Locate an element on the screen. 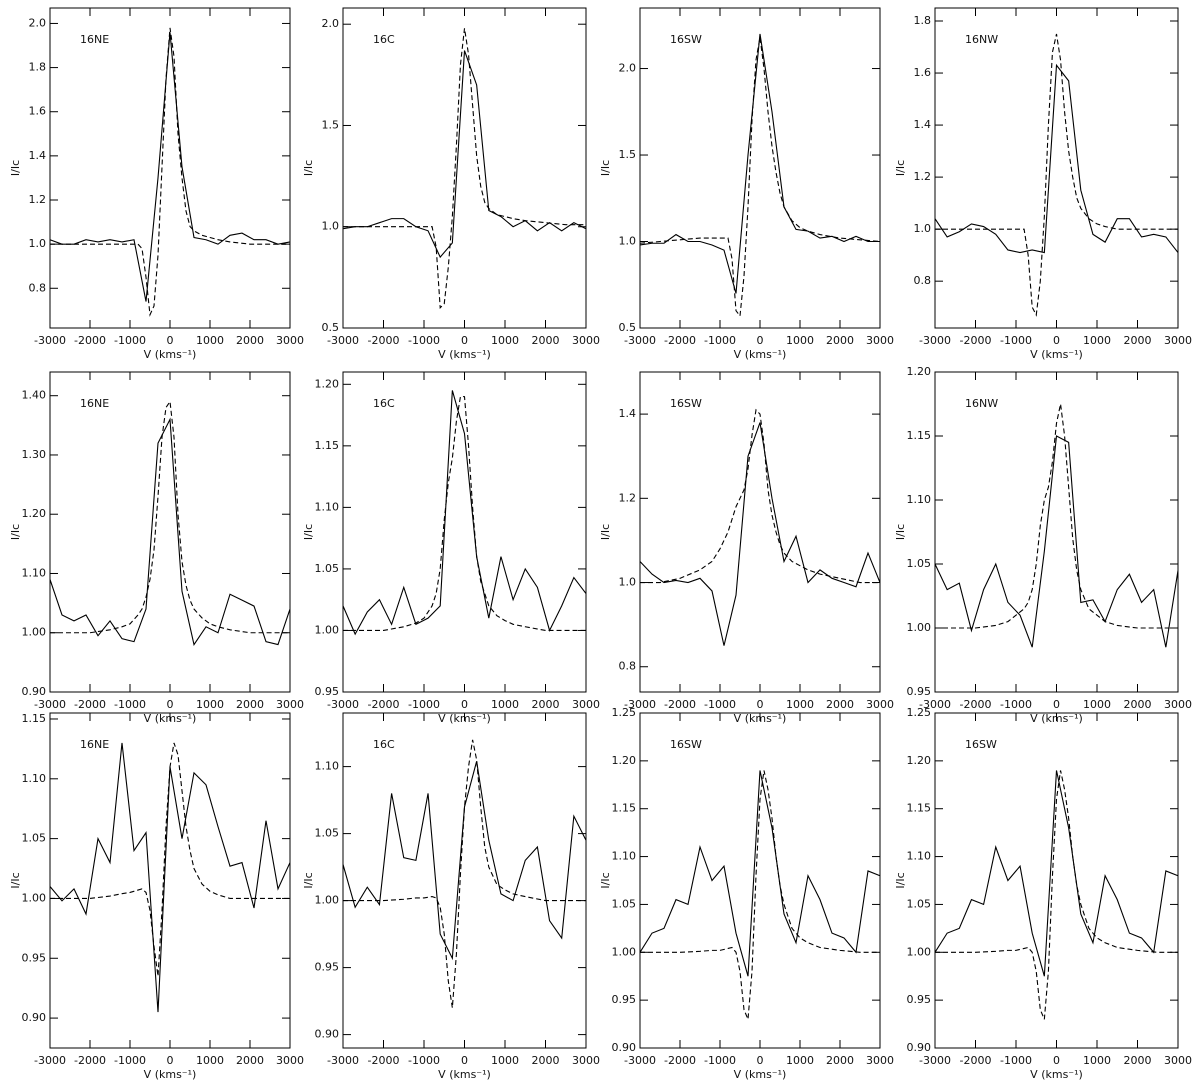 The image size is (1200, 1084). panel-label: 16SW is located at coordinates (686, 744).